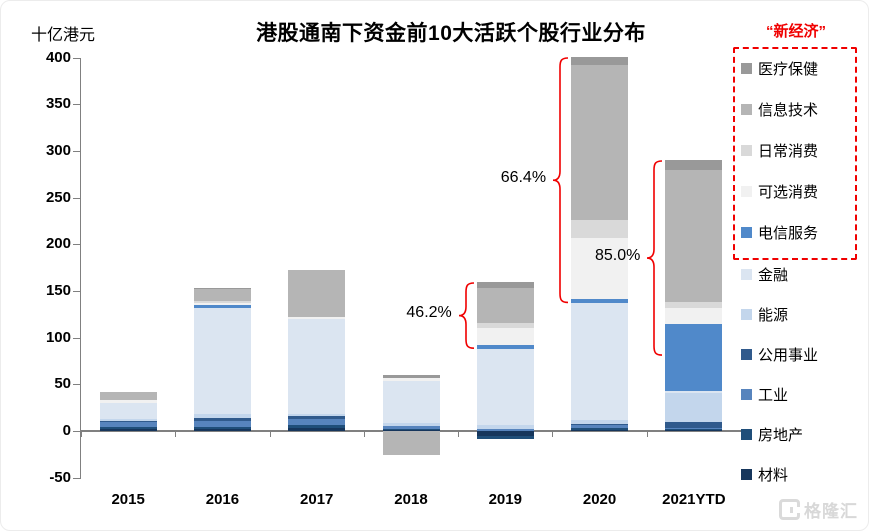 The width and height of the screenshot is (869, 531). I want to click on legend-item-label: 房地产, so click(781, 435).